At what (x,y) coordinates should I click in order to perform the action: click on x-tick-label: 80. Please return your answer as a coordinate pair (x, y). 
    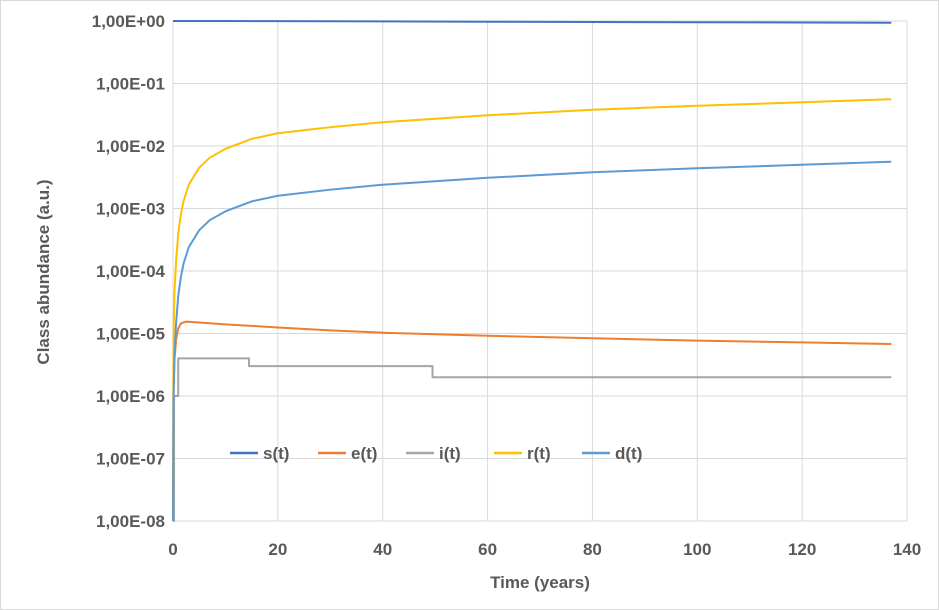
    Looking at the image, I should click on (592, 549).